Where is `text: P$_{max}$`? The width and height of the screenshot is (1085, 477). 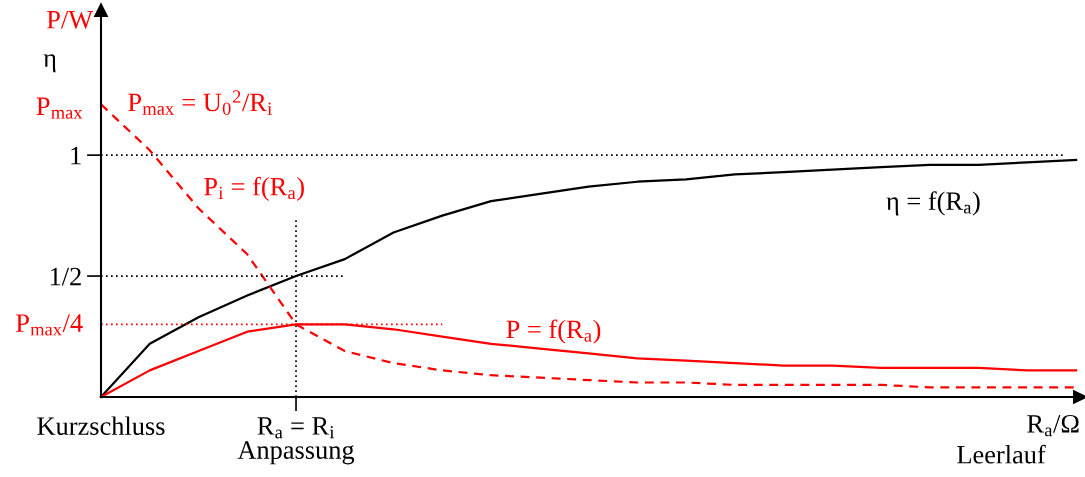
text: P$_{max}$ is located at coordinates (59, 108).